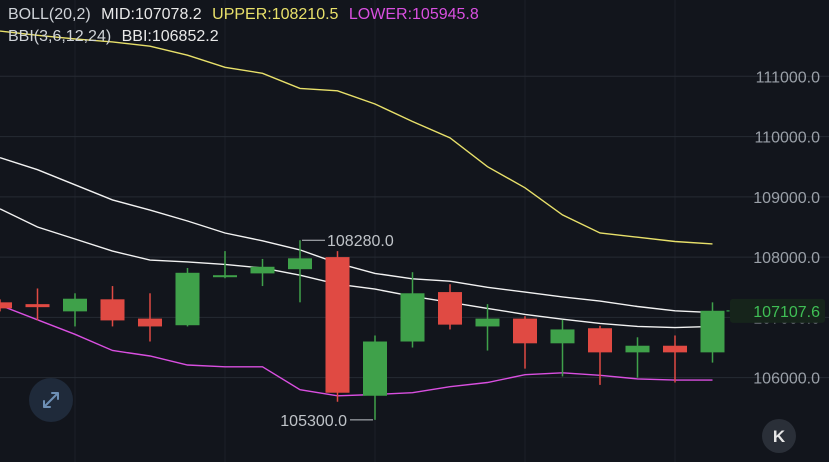  What do you see at coordinates (49, 14) in the screenshot?
I see `boll-label: BOLL(20,2)` at bounding box center [49, 14].